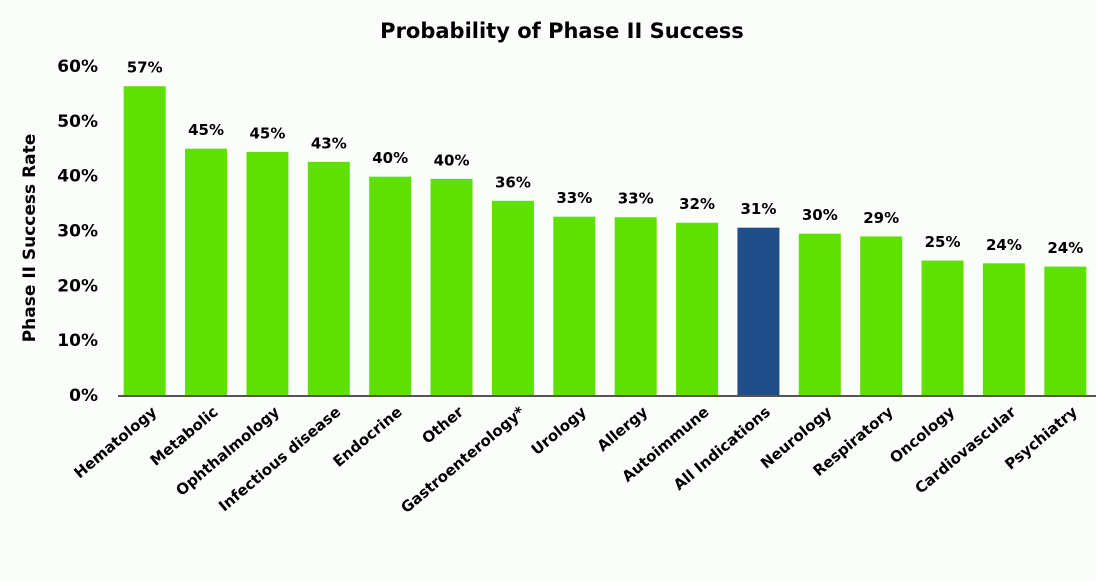  I want to click on value-label: 29%, so click(881, 218).